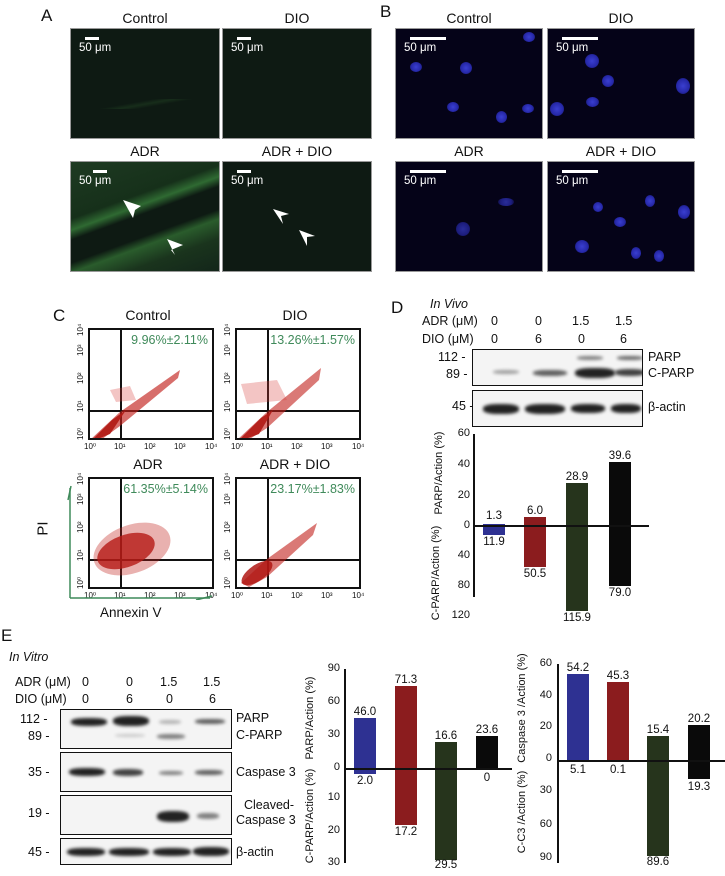 The width and height of the screenshot is (725, 876). What do you see at coordinates (557, 408) in the screenshot?
I see `western-blot-actin` at bounding box center [557, 408].